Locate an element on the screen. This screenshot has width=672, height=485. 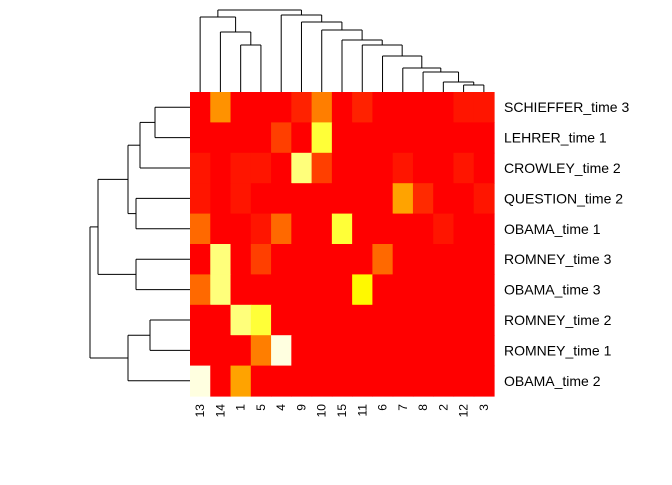
column-label: 5 is located at coordinates (261, 407).